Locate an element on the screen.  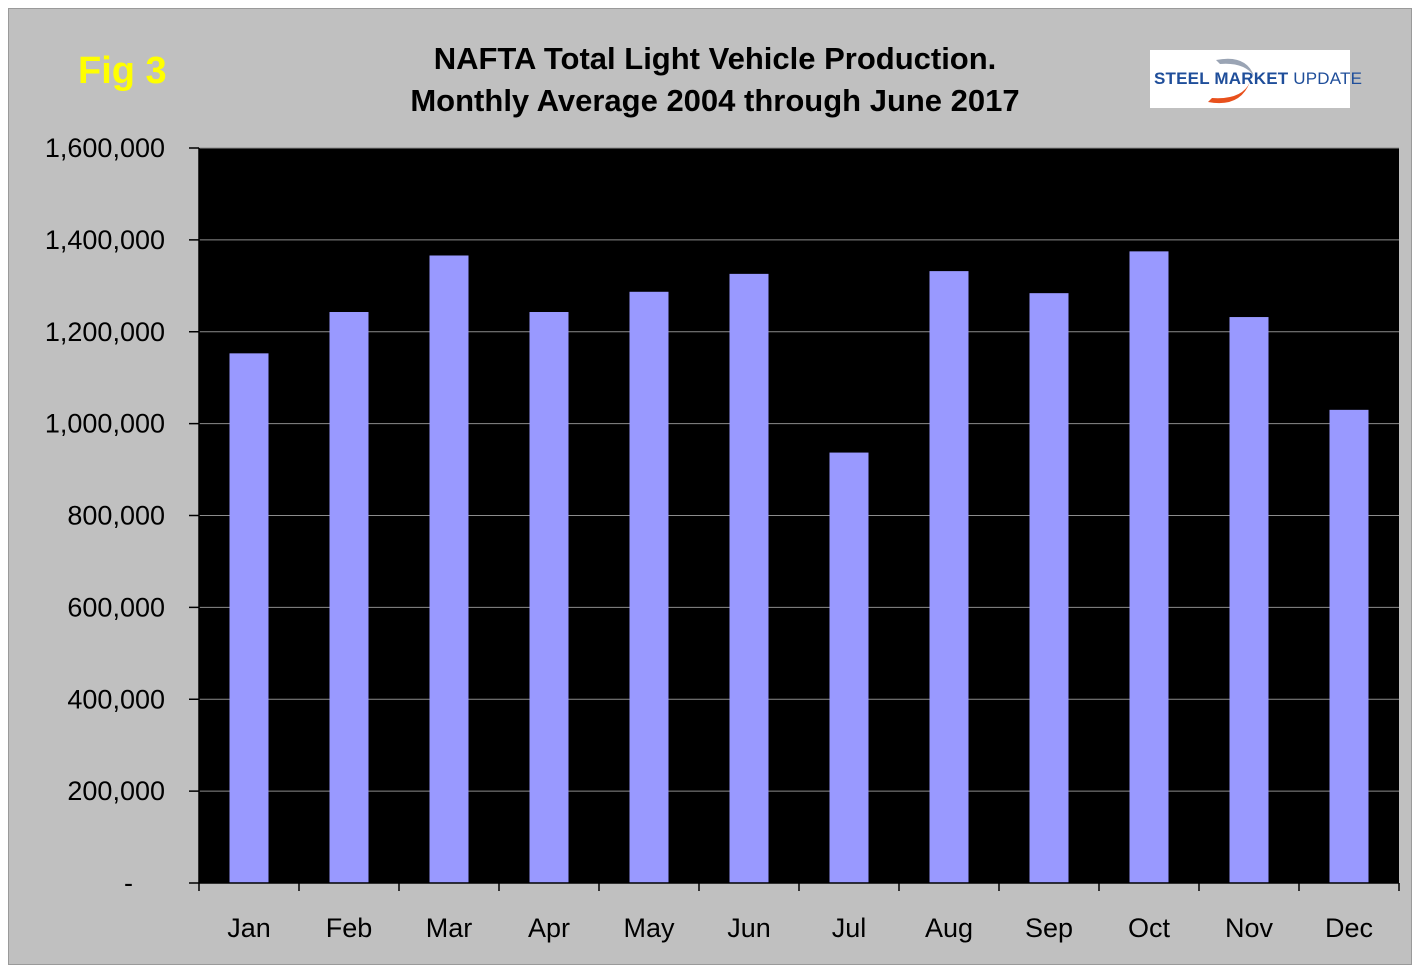
x-tick-labels: Jan Feb Mar Apr May Jun Jul Aug Sep Oct Nov Dec is located at coordinates (800, 928).